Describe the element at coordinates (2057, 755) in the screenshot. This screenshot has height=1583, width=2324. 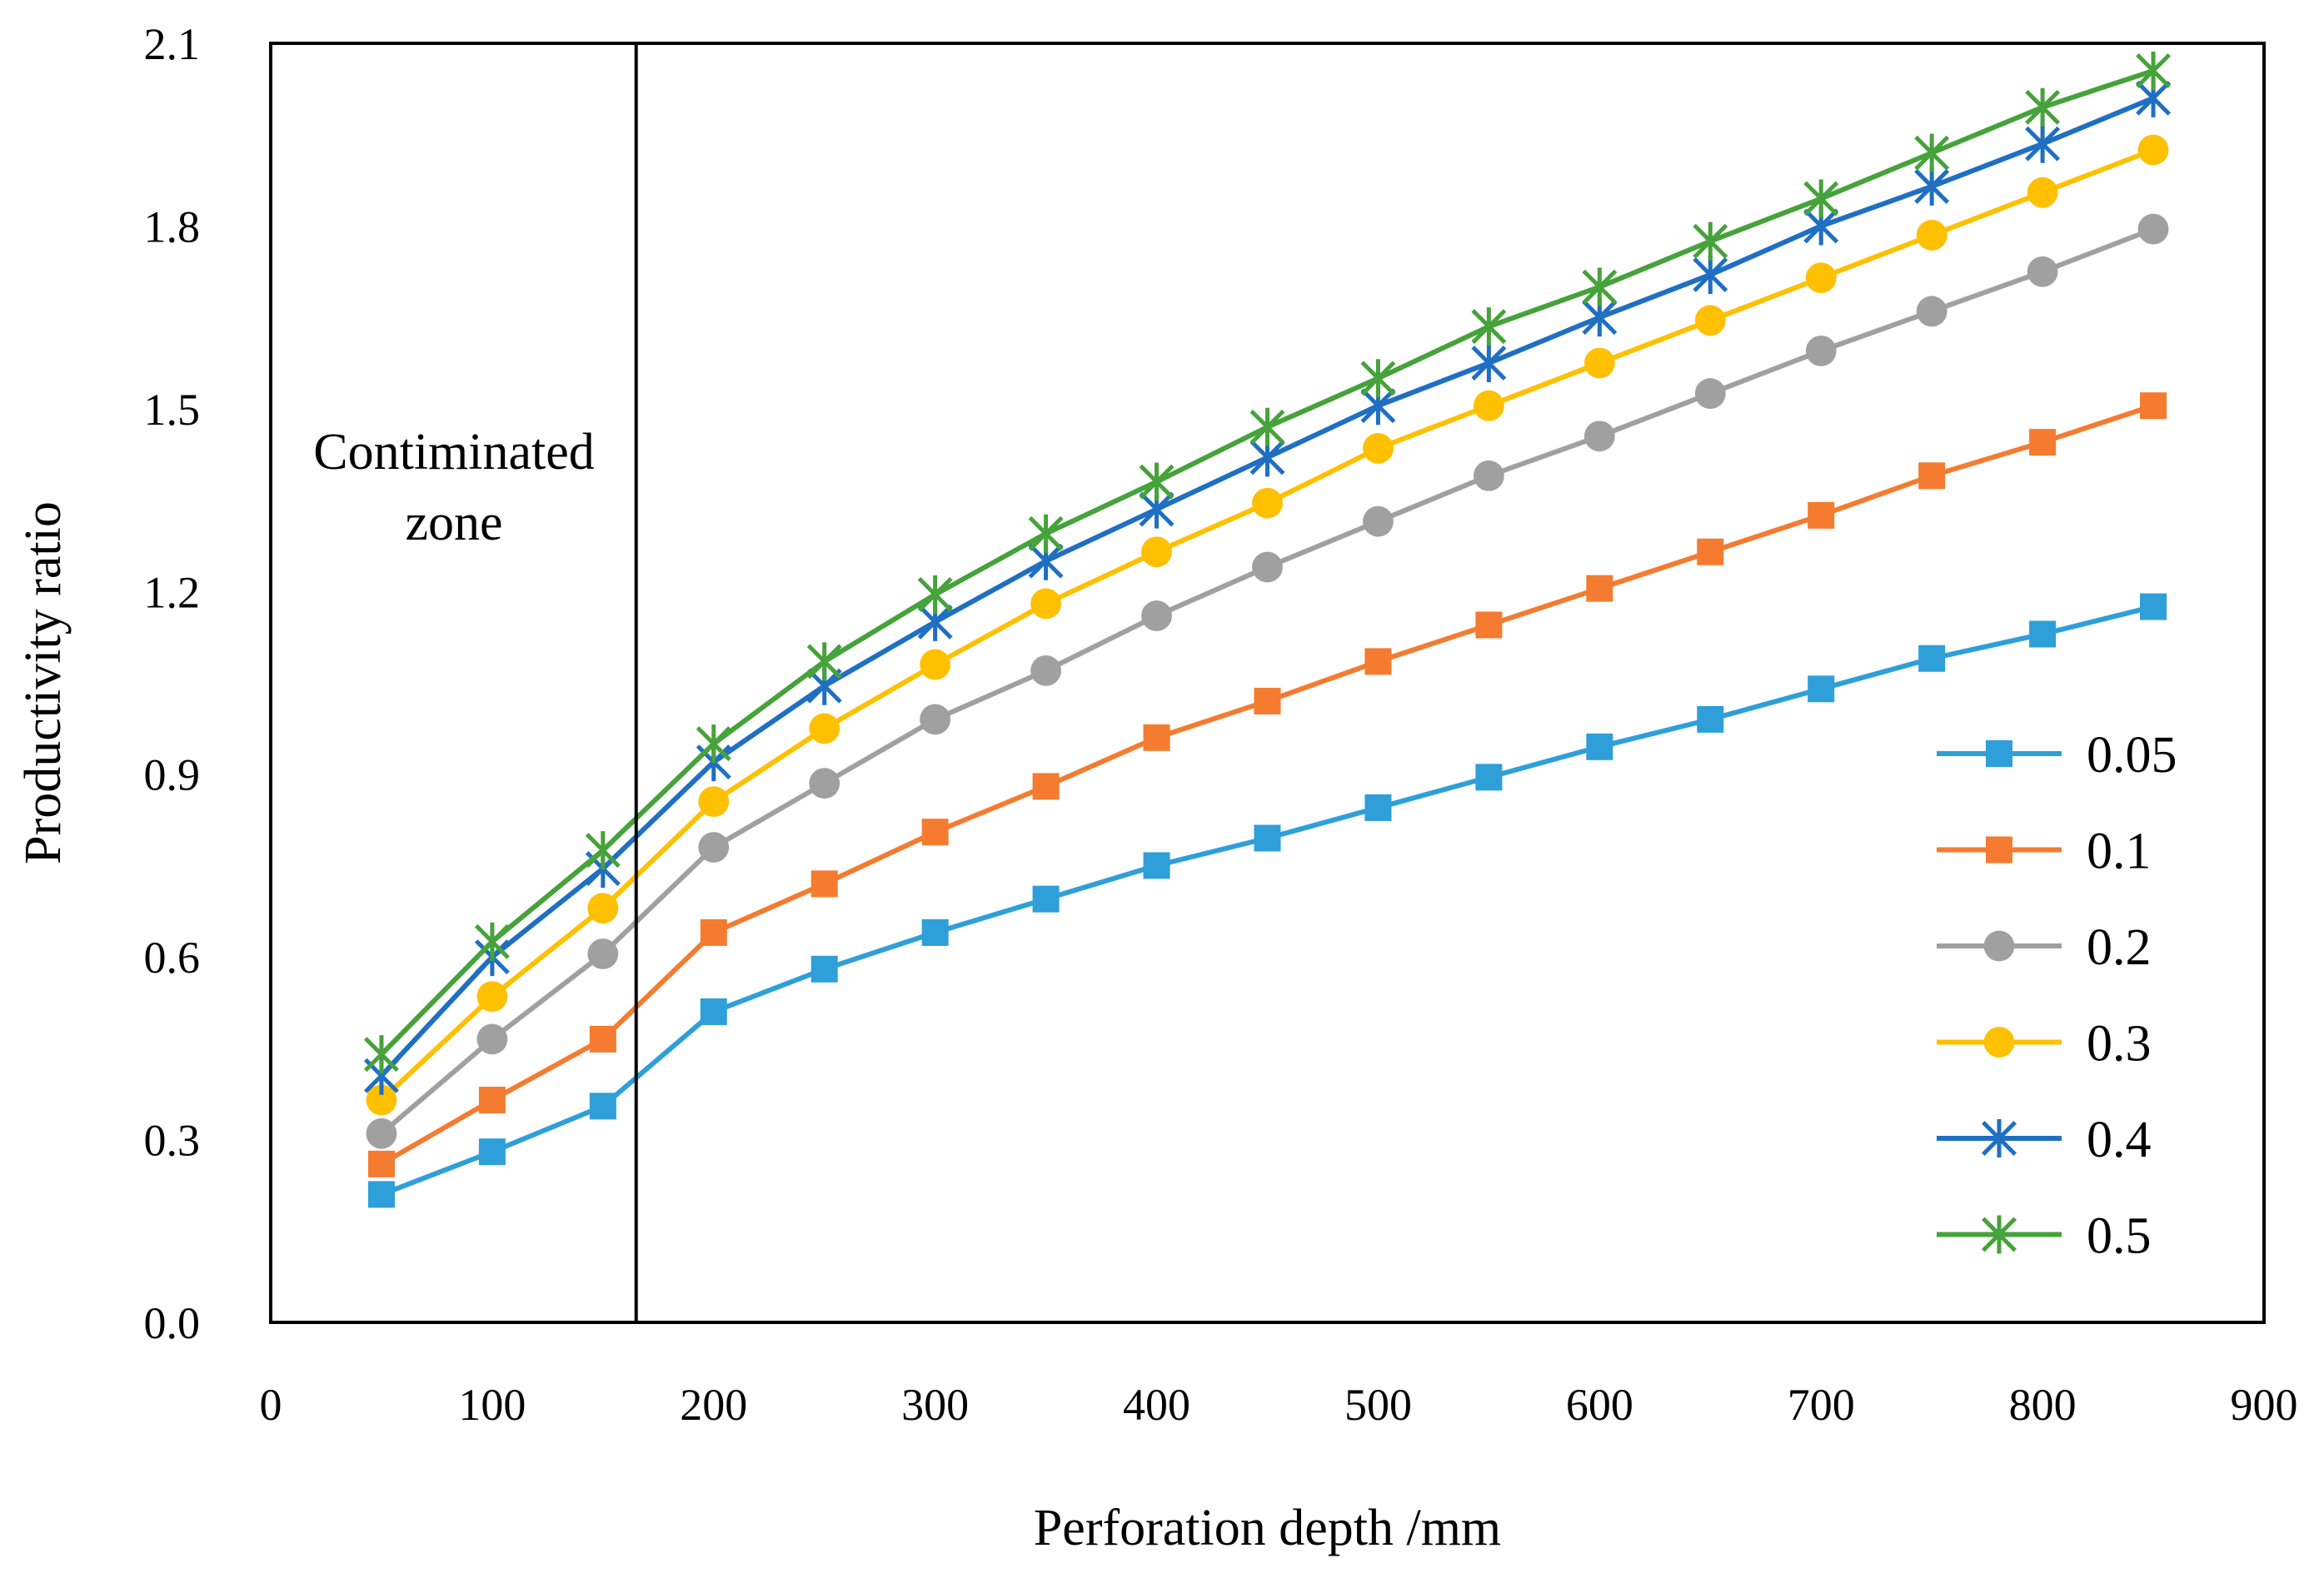
I see `legend-item-0.05: 0.05` at that location.